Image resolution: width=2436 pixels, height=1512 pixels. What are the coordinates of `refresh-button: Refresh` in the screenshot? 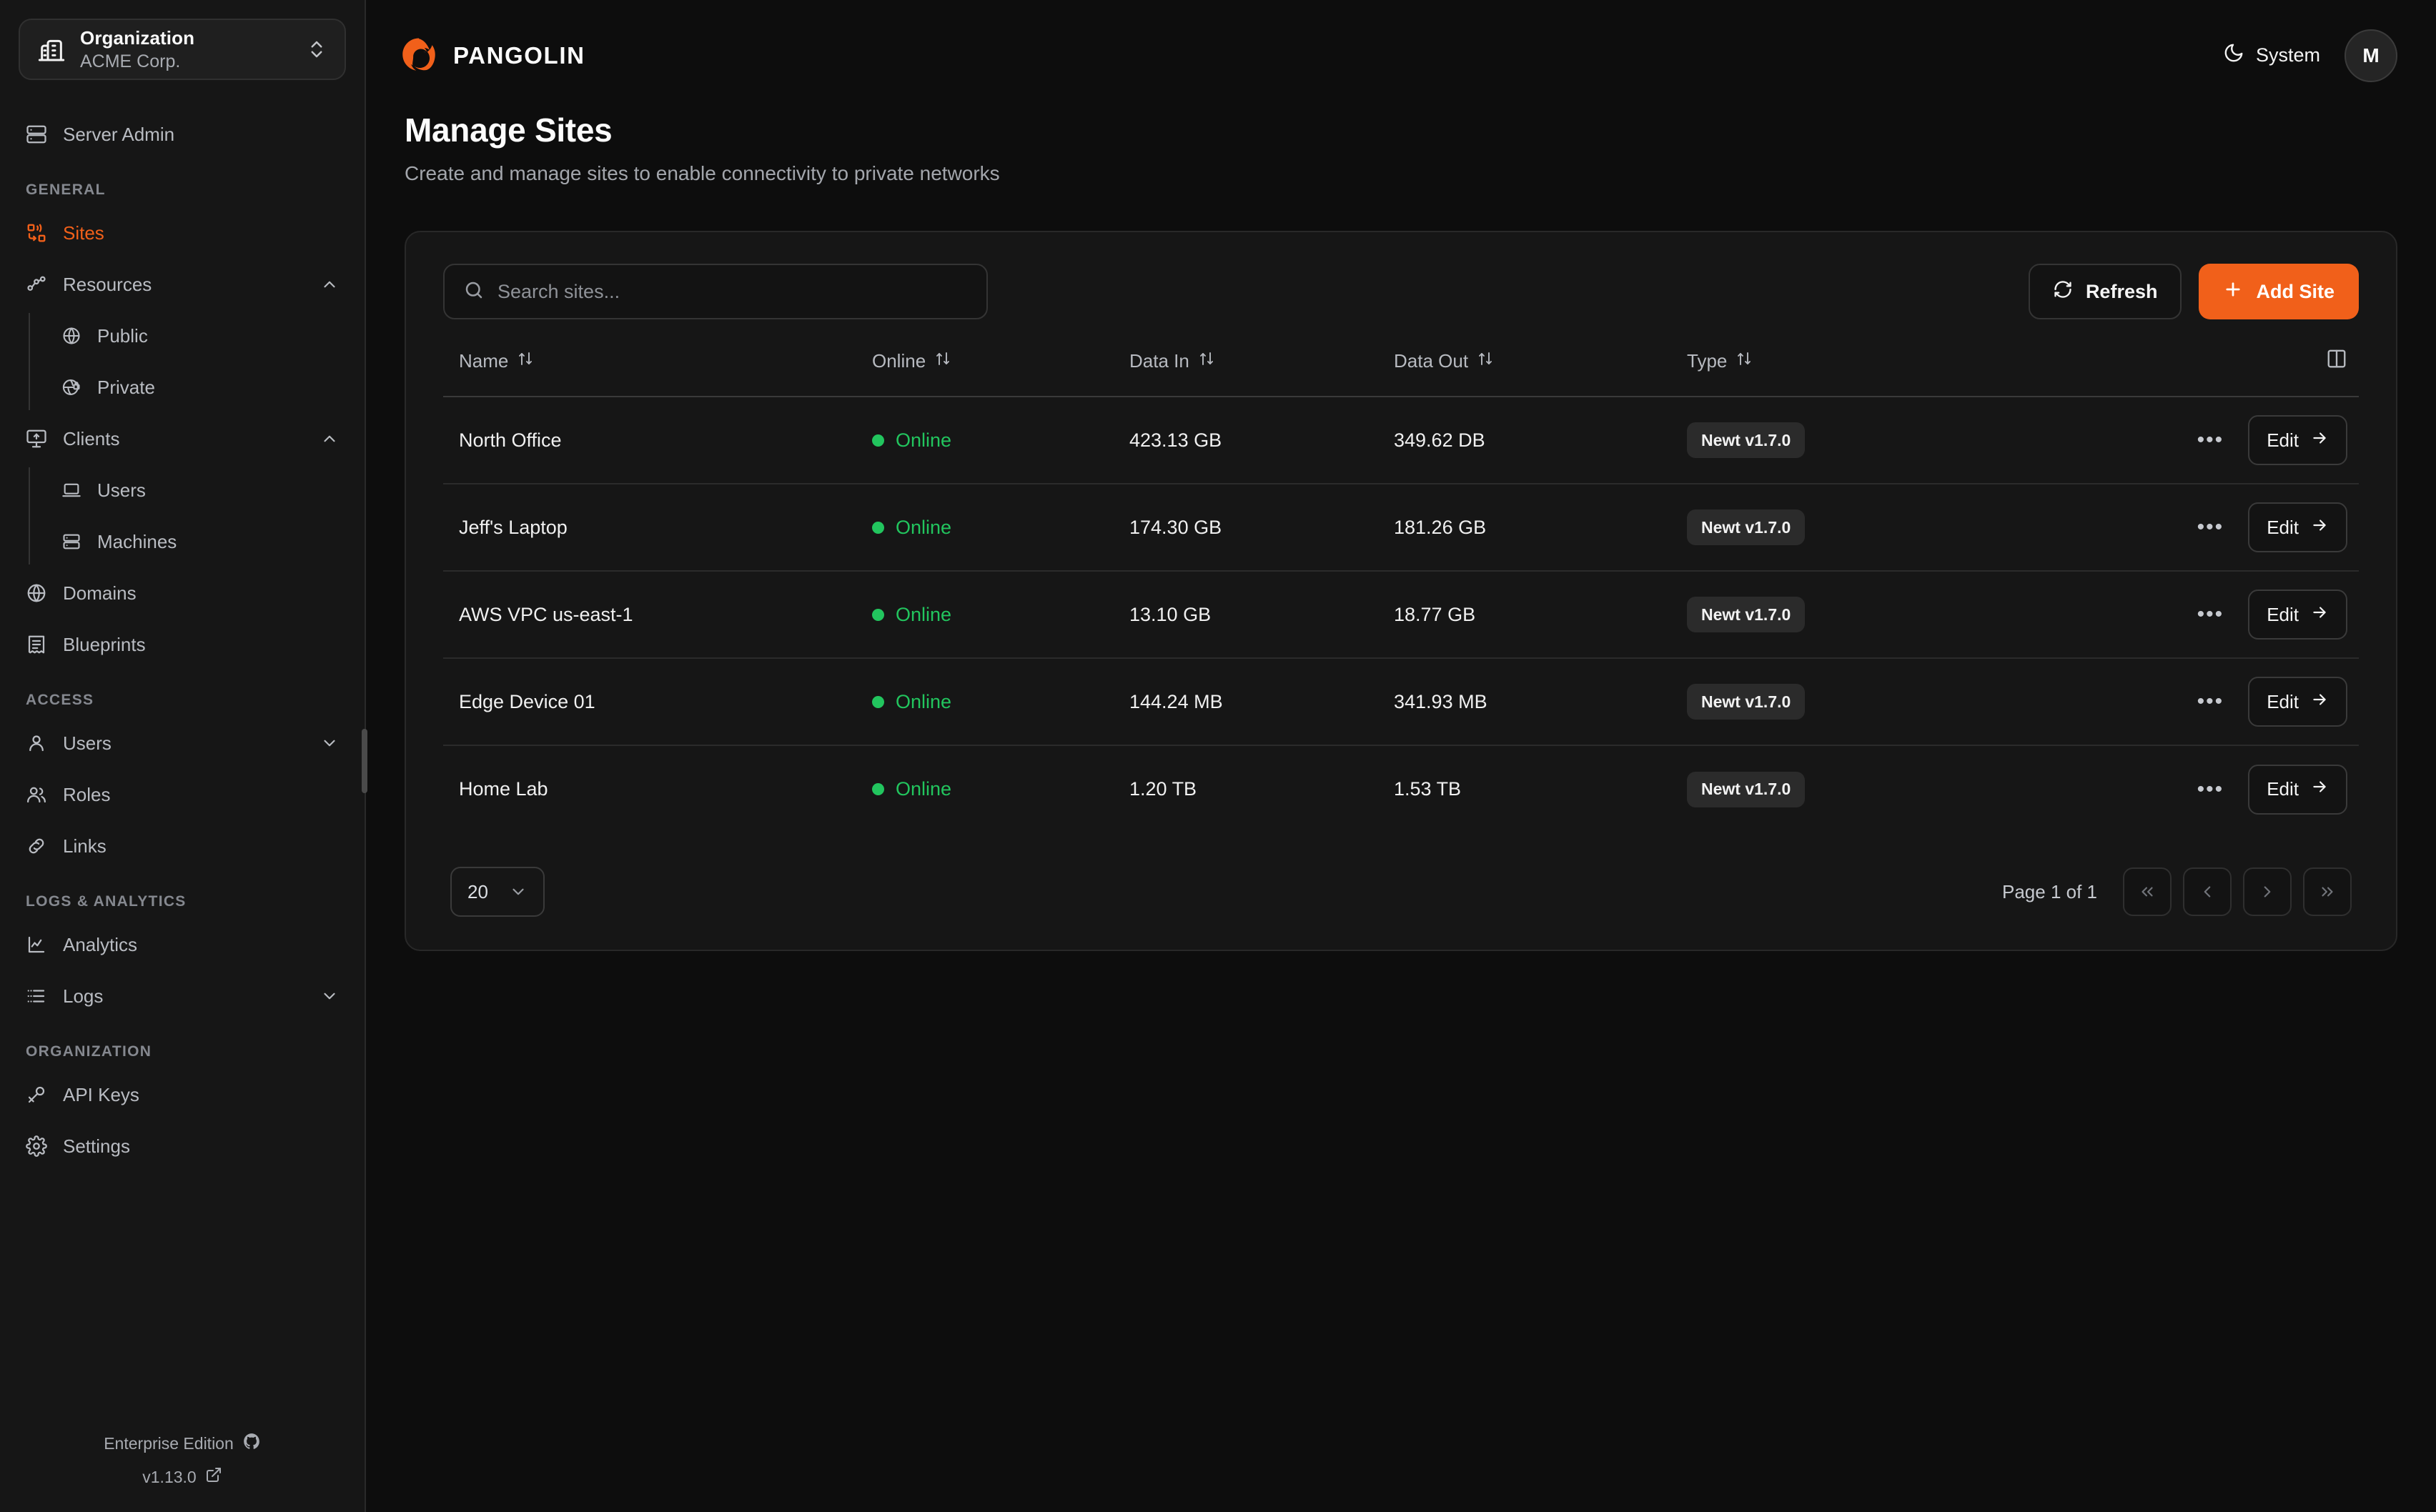 It's located at (2105, 291).